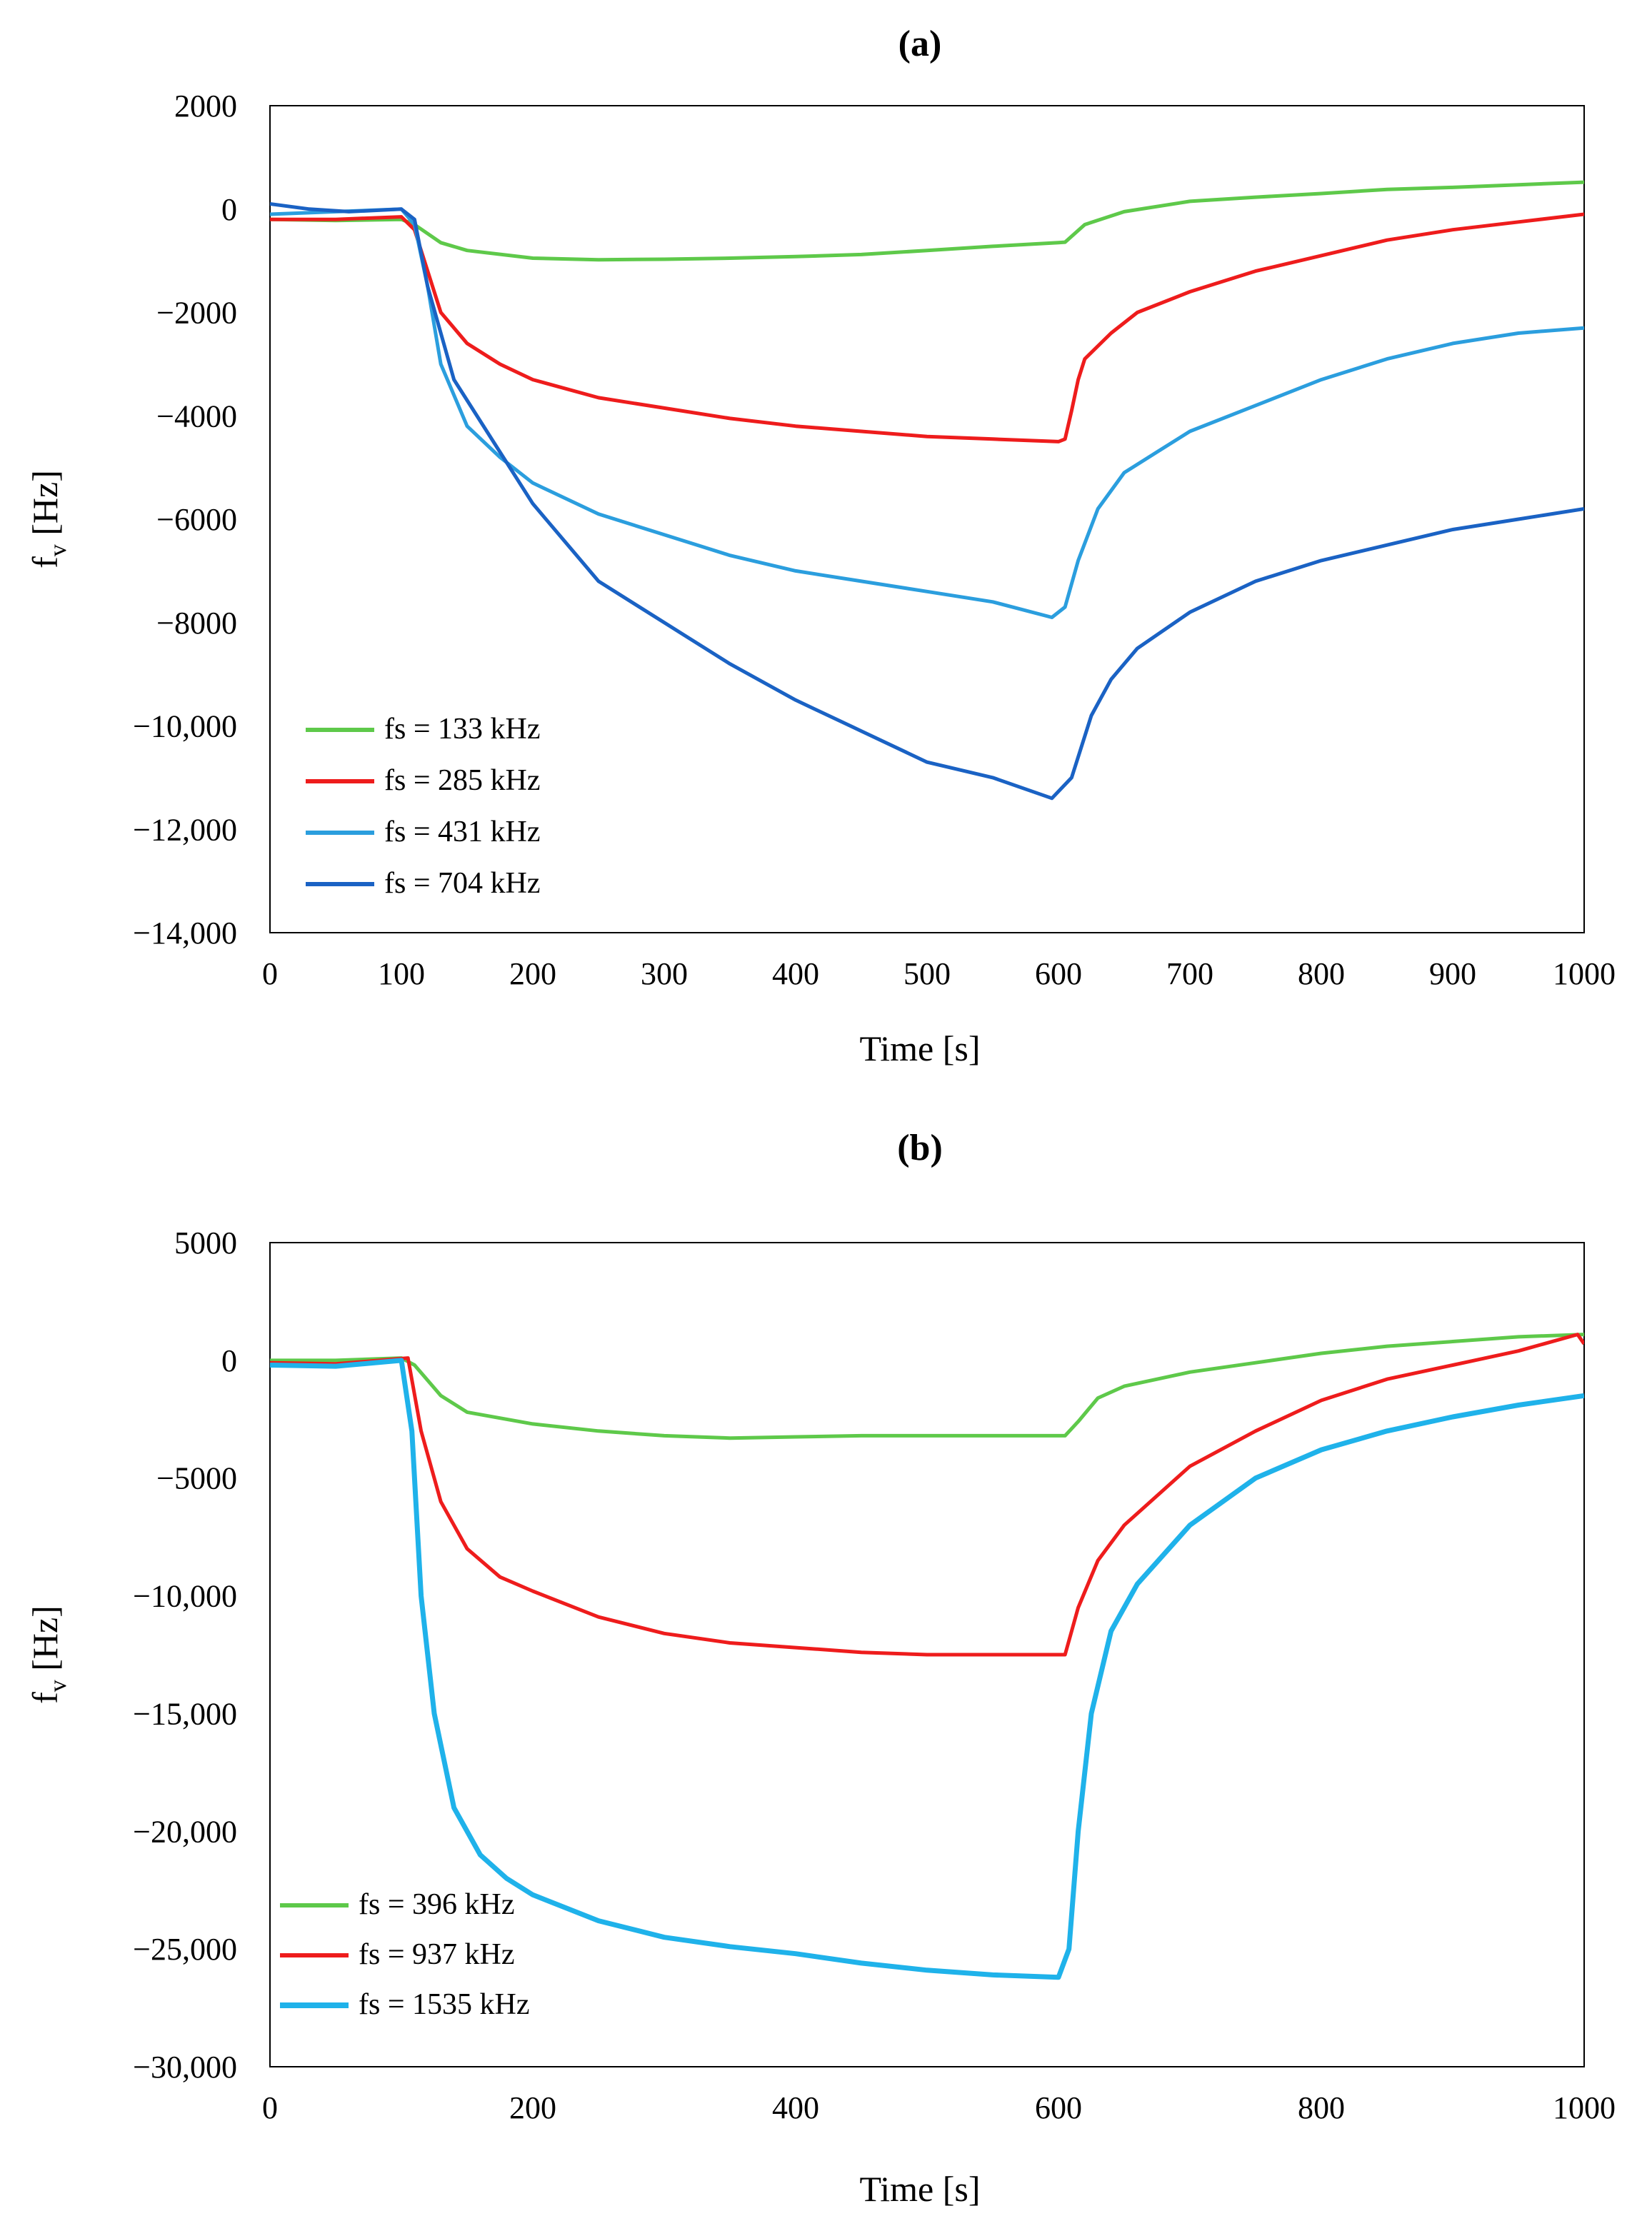 This screenshot has height=2236, width=1652. What do you see at coordinates (437, 1954) in the screenshot?
I see `legend-label: fs = 937 kHz` at bounding box center [437, 1954].